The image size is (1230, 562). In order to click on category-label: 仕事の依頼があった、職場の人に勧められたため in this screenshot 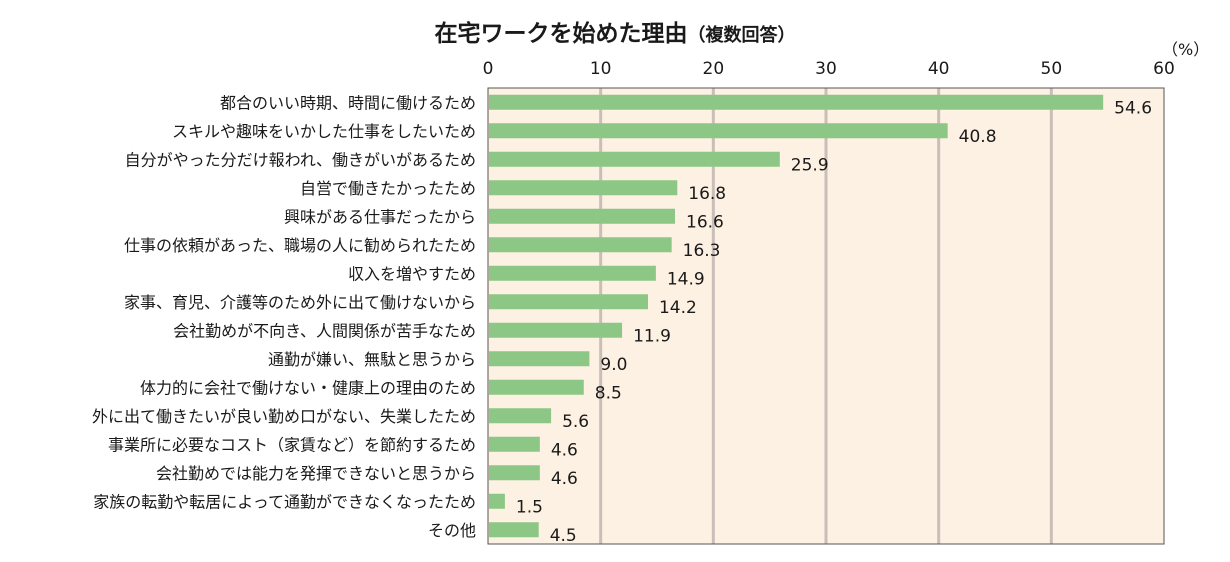, I will do `click(300, 245)`.